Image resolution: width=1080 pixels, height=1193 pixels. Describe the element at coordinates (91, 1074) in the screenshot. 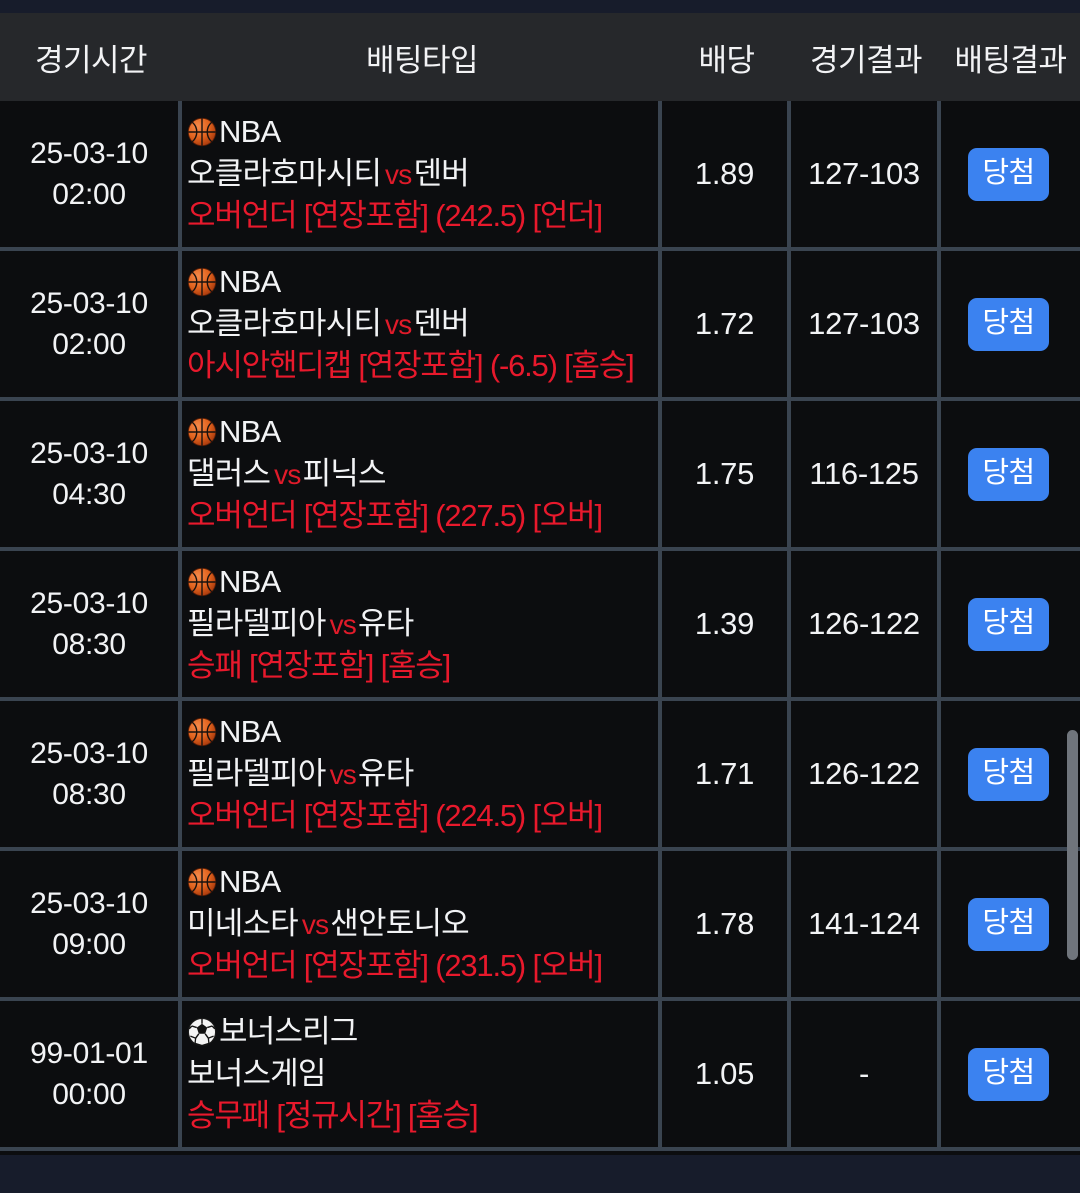

I see `cell-match-time: 99-01-01 00:00` at that location.